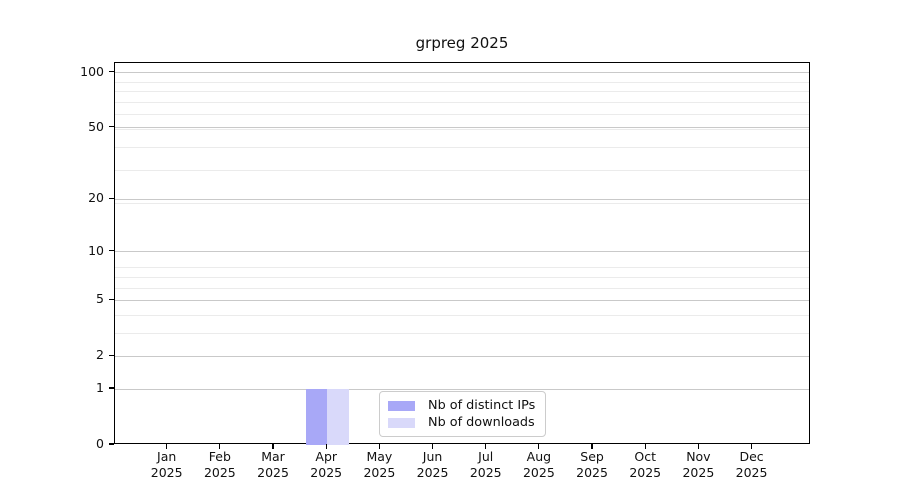 Image resolution: width=900 pixels, height=500 pixels. I want to click on x-tick-month: Dec, so click(751, 456).